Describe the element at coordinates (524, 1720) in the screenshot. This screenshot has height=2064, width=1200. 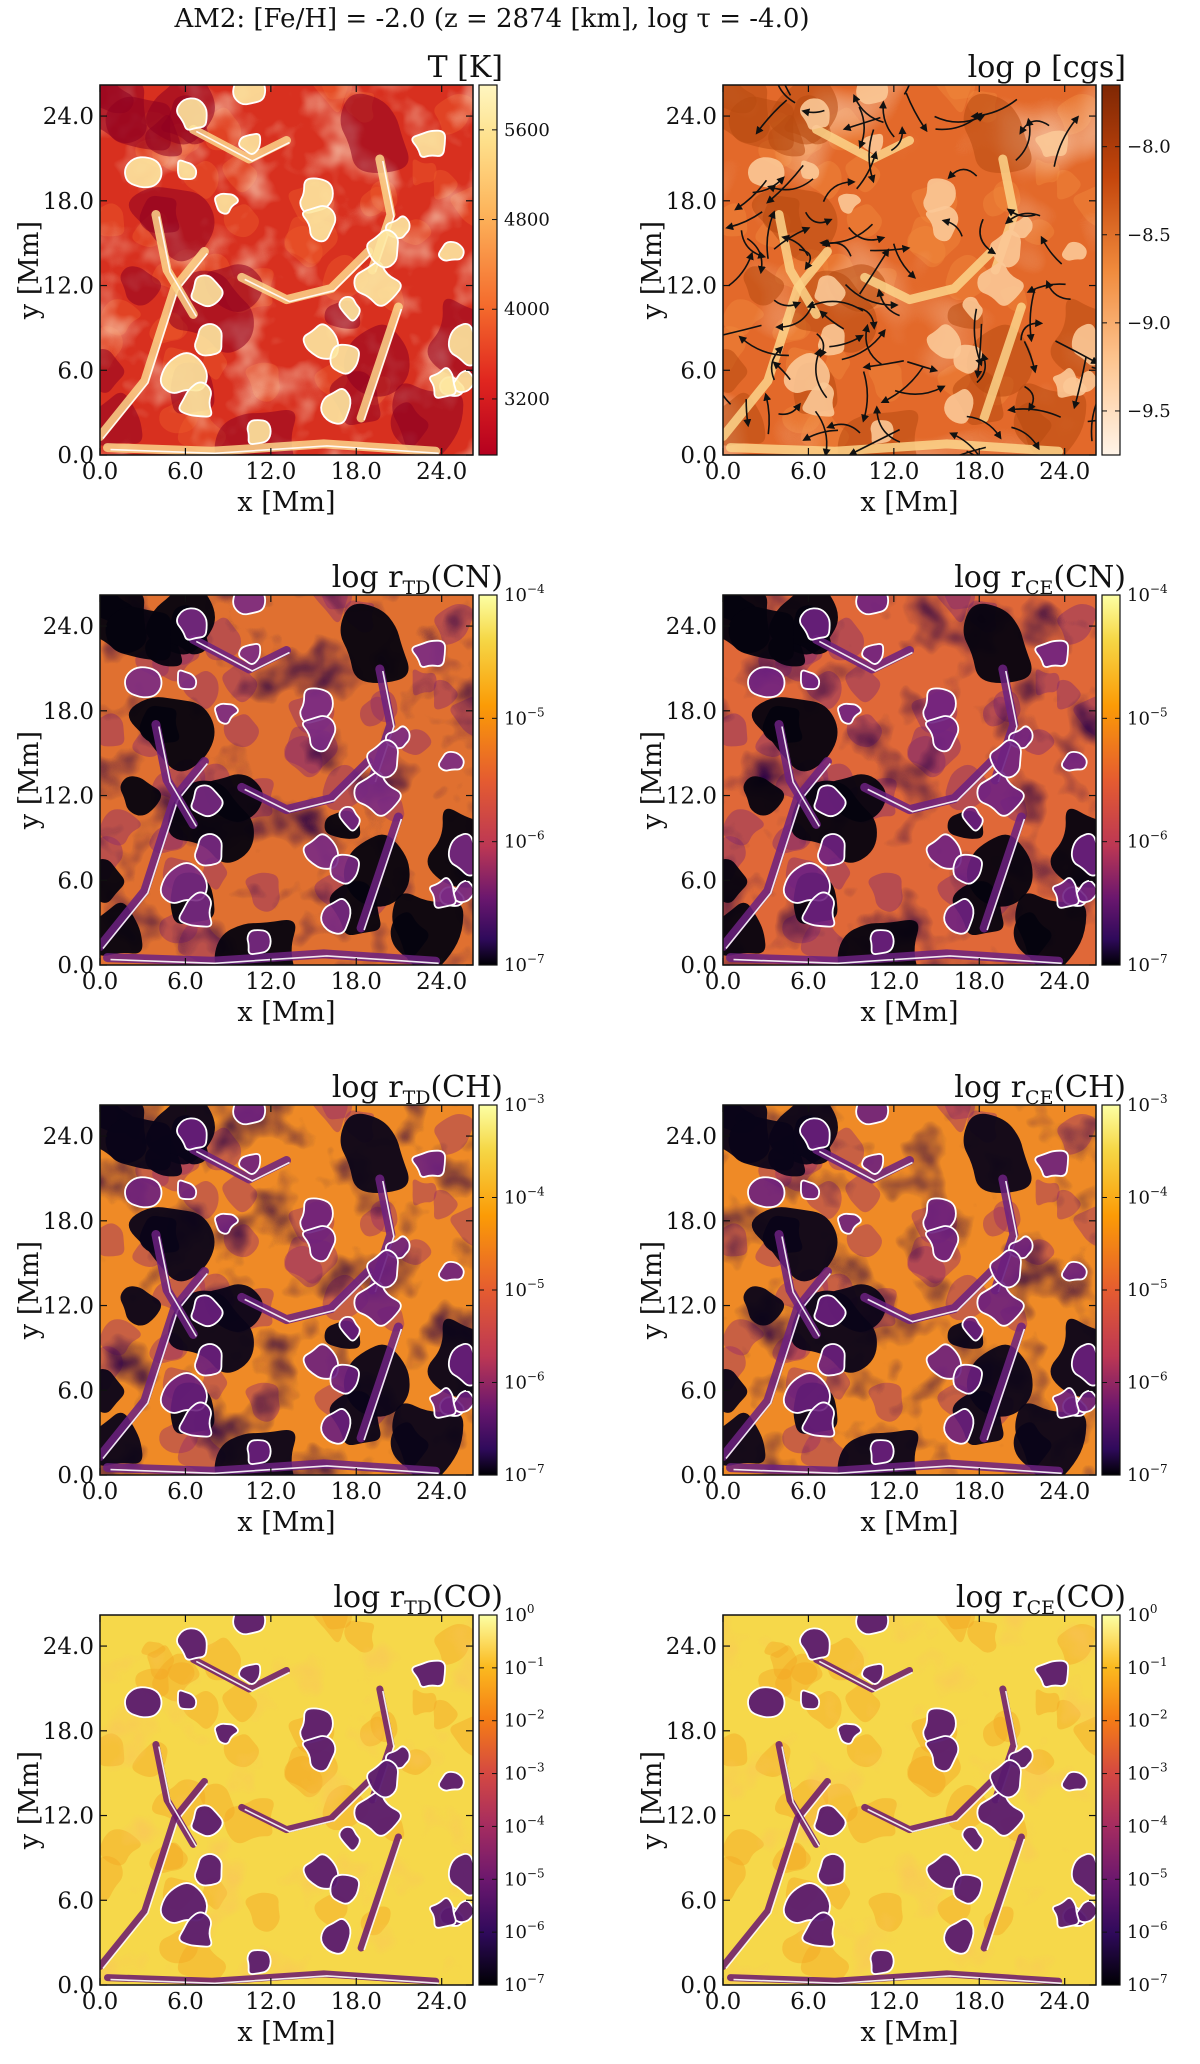
I see `colorbar-tick-label: 10⁻²` at that location.